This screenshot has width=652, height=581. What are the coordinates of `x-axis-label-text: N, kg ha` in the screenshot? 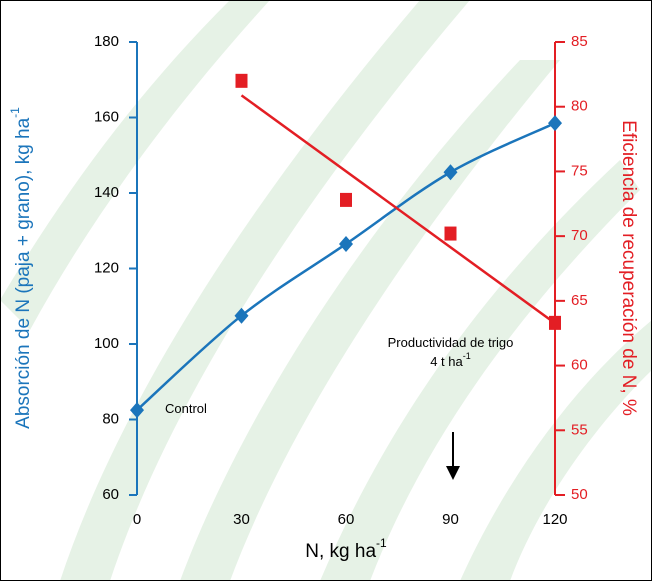 It's located at (340, 551).